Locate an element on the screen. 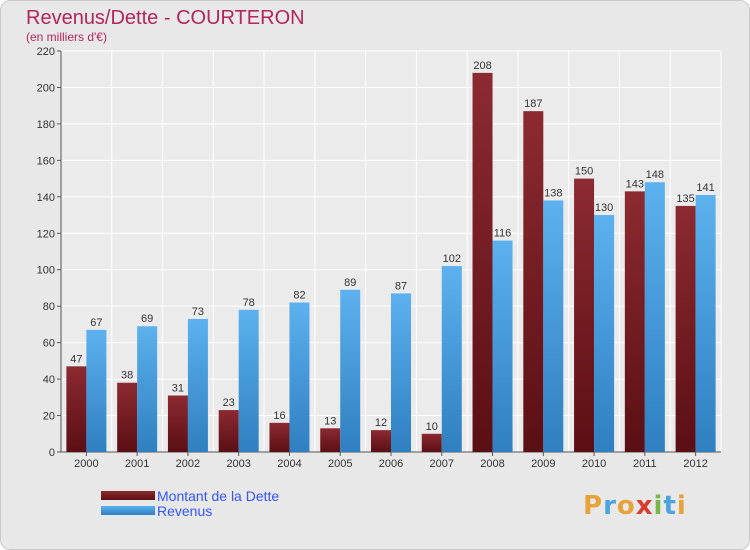 This screenshot has width=750, height=550. y-tick-label: 40 is located at coordinates (49, 380).